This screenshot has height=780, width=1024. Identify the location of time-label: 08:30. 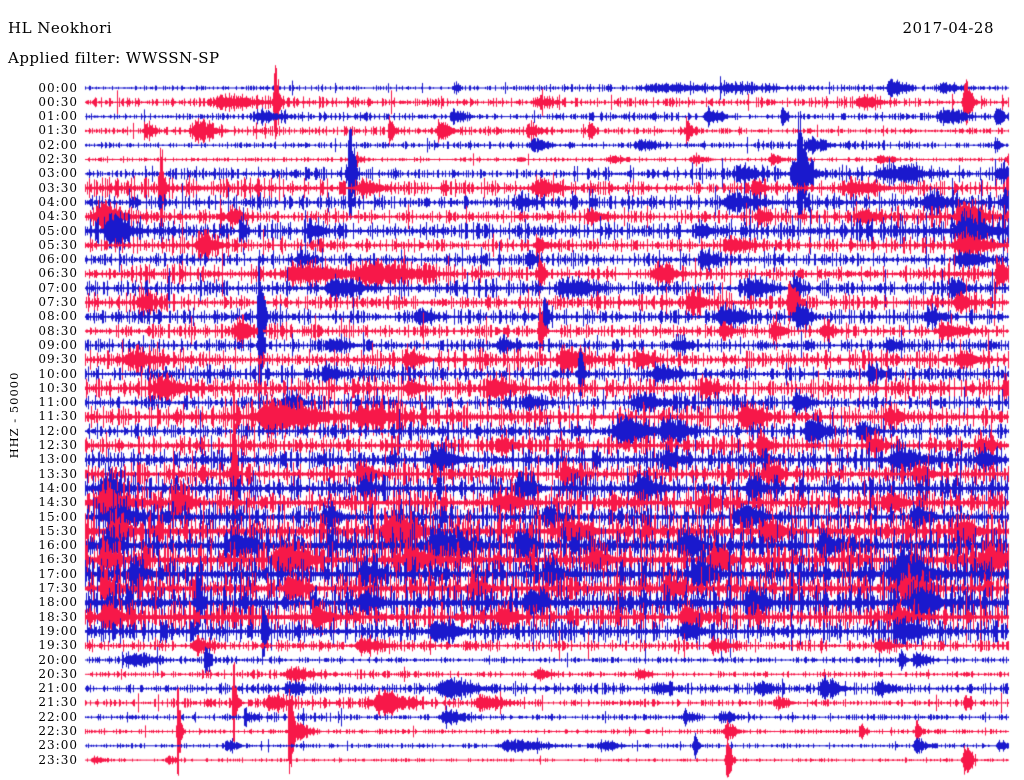
(58, 330).